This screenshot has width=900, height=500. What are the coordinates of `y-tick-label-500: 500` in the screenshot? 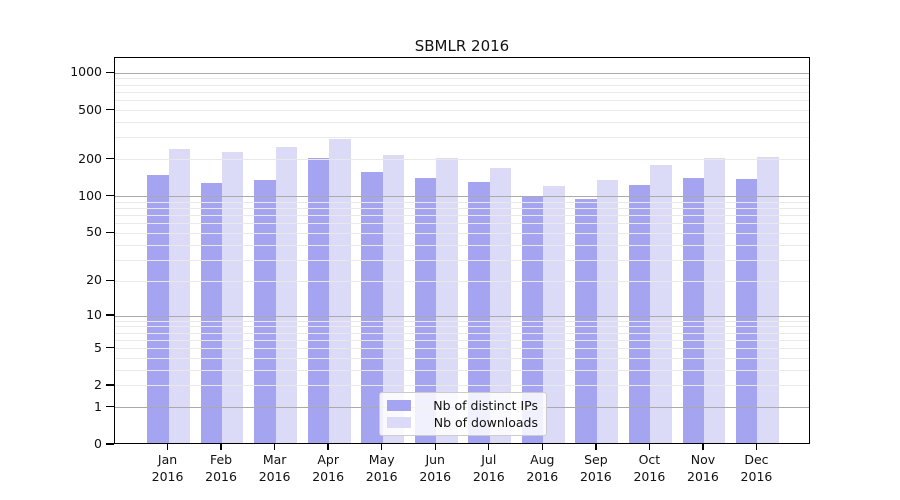 It's located at (90, 109).